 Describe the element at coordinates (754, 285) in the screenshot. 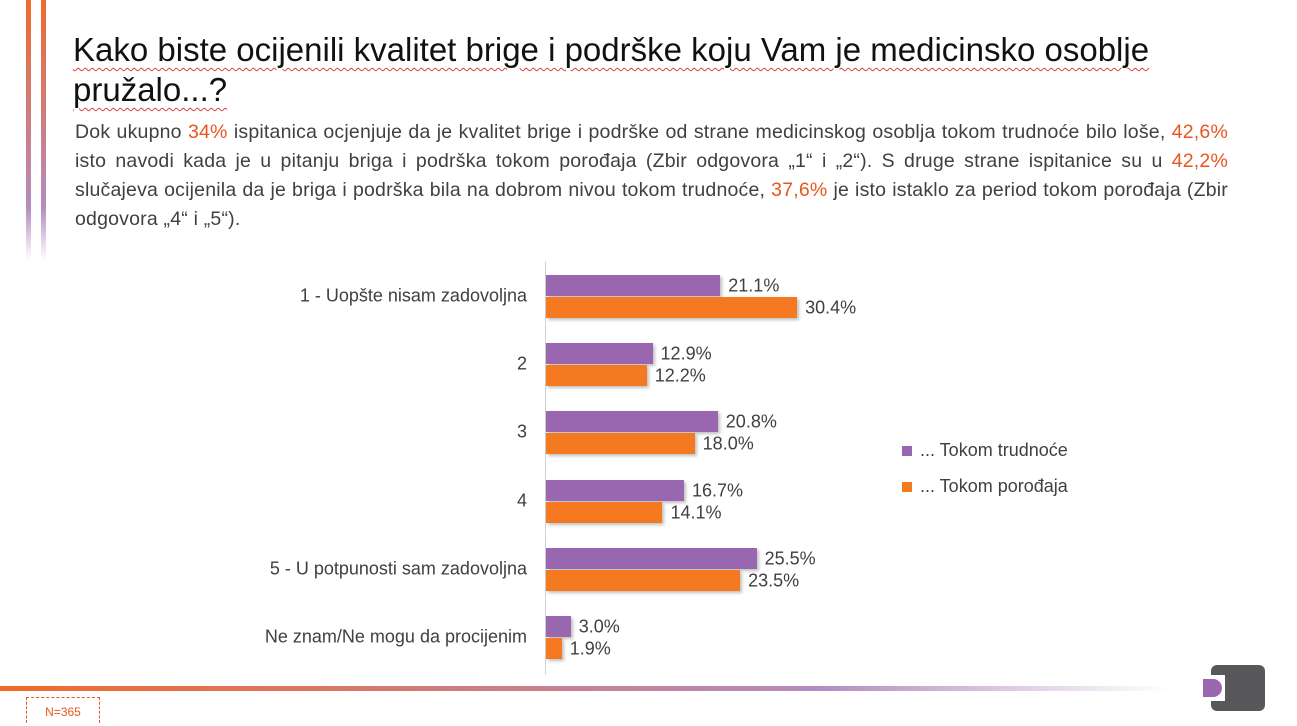

I see `data-label: 21.1%` at that location.